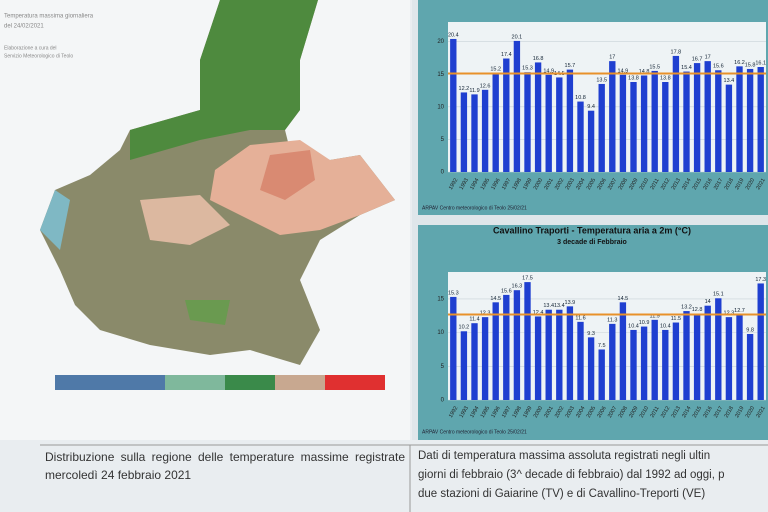 Image resolution: width=768 pixels, height=512 pixels. Describe the element at coordinates (548, 412) in the screenshot. I see `x-tick-label: 2001` at that location.